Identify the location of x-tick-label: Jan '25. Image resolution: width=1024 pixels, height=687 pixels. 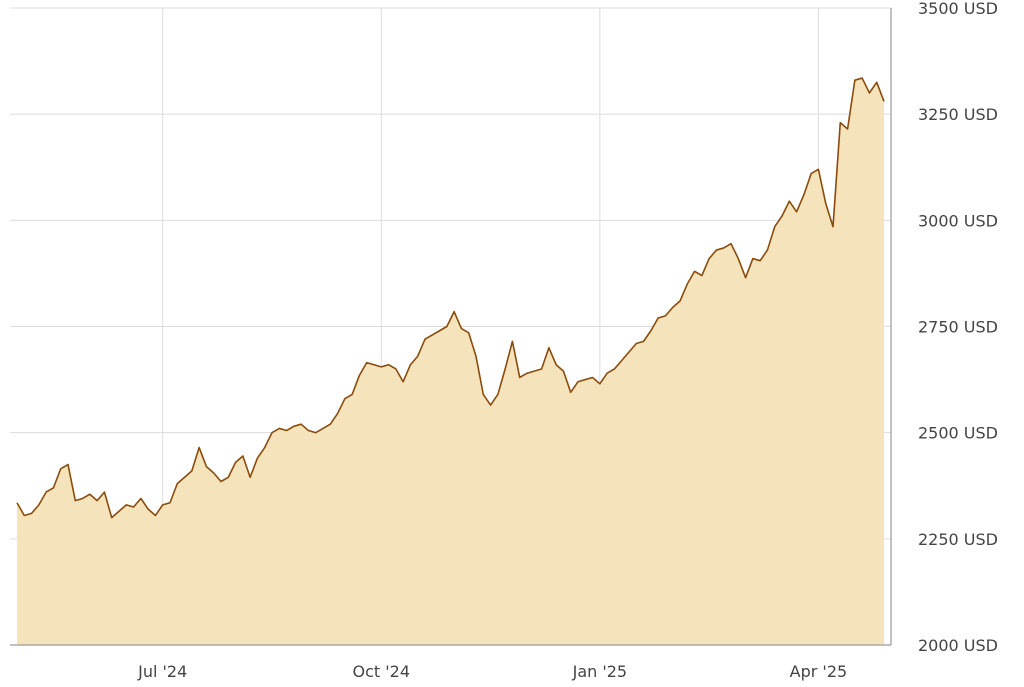
(600, 671).